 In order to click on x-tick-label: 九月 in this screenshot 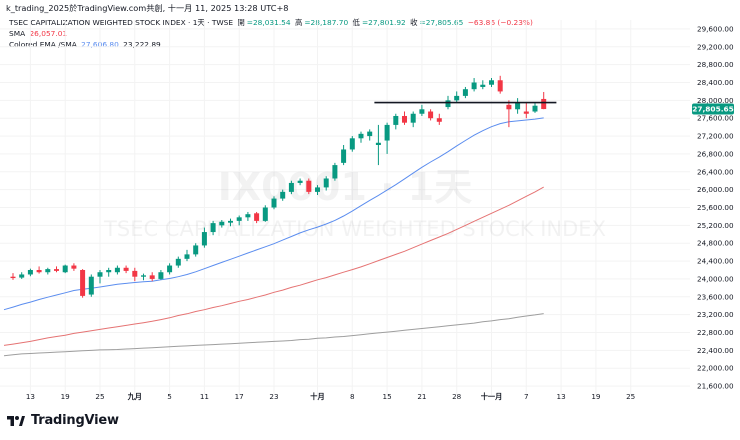, I will do `click(134, 396)`.